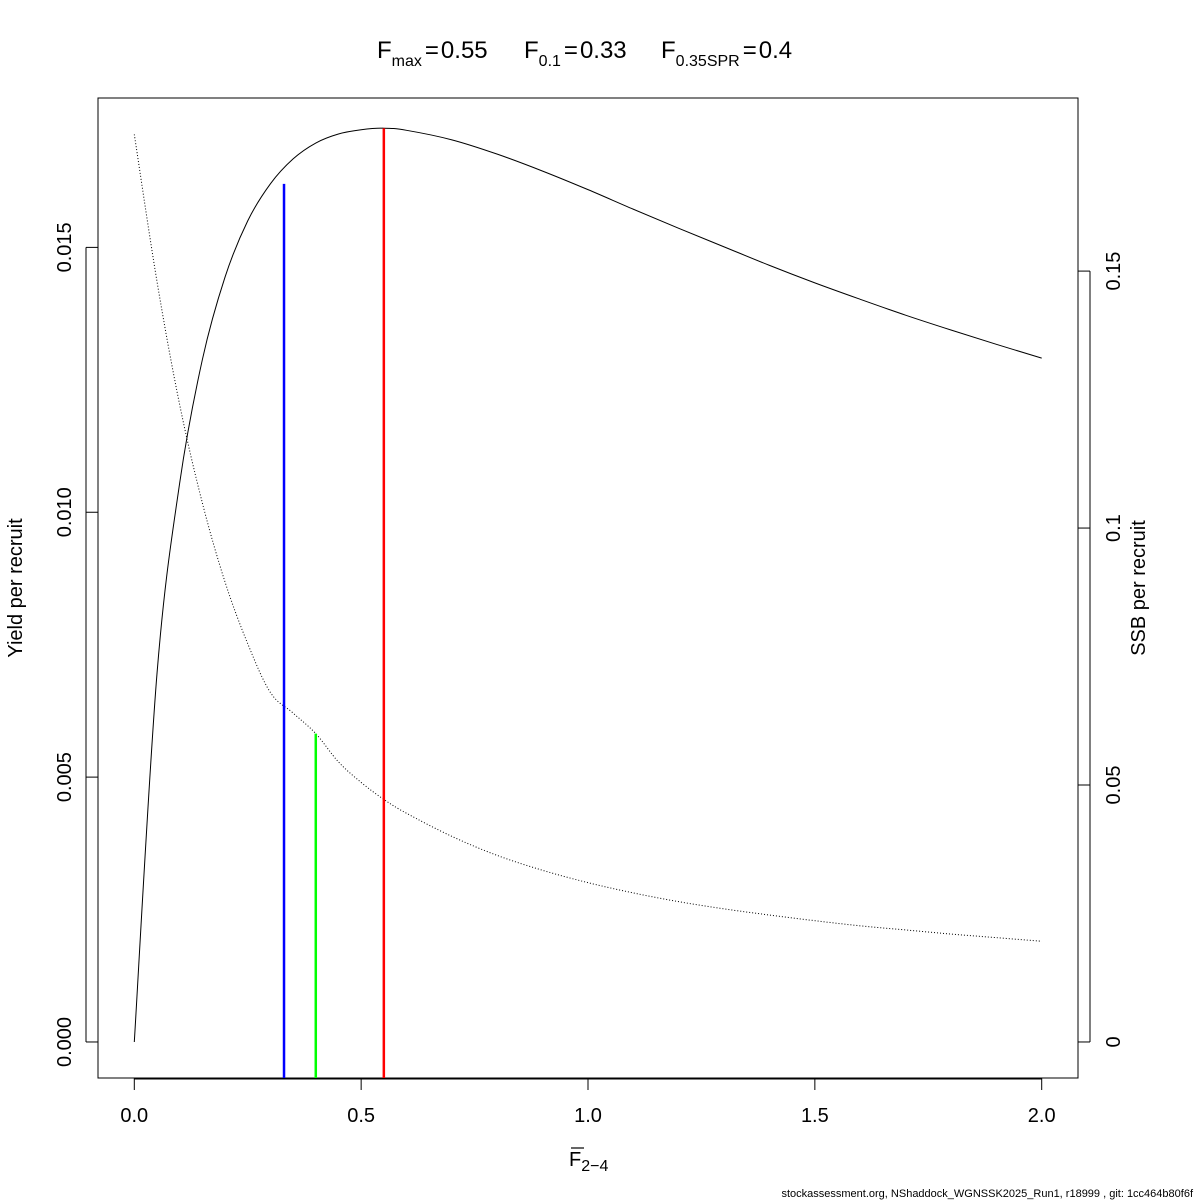  Describe the element at coordinates (76, 644) in the screenshot. I see `y-axis-left: 0.000 0.005 0.010 0.015` at that location.